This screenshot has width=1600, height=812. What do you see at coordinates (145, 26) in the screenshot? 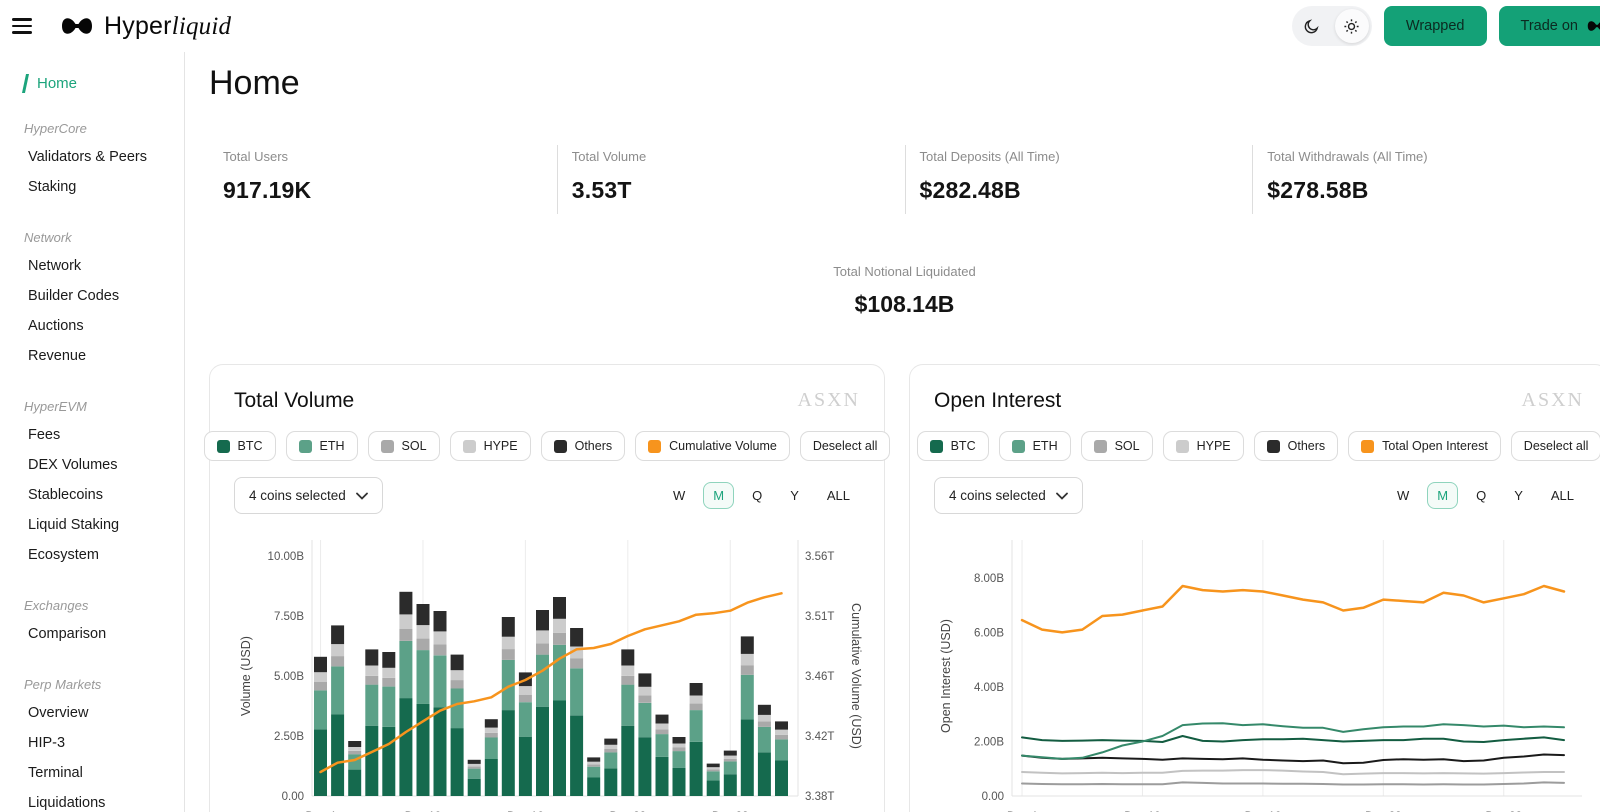
I see `brand-logo: Hyperliquid` at bounding box center [145, 26].